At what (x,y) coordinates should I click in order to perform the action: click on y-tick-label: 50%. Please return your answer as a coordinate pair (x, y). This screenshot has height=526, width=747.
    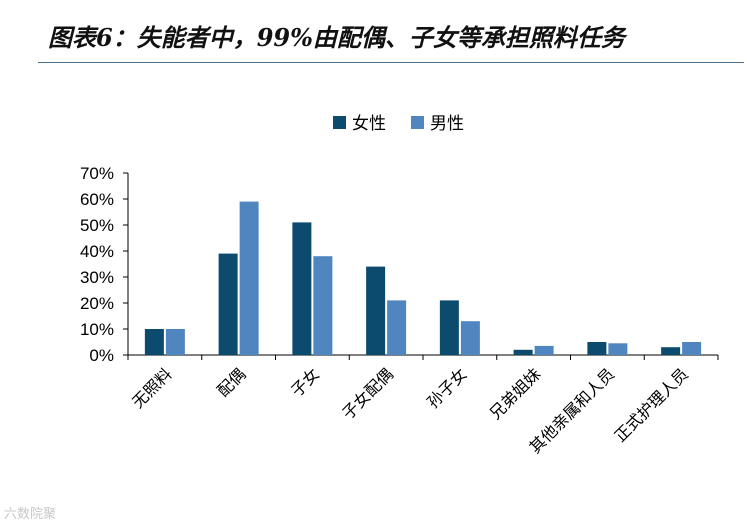
    Looking at the image, I should click on (97, 225).